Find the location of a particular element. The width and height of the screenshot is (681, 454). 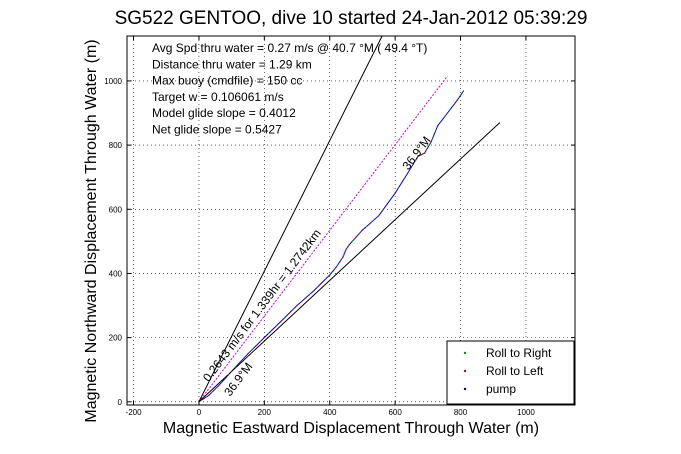

x-tick-label: 400 is located at coordinates (330, 412).